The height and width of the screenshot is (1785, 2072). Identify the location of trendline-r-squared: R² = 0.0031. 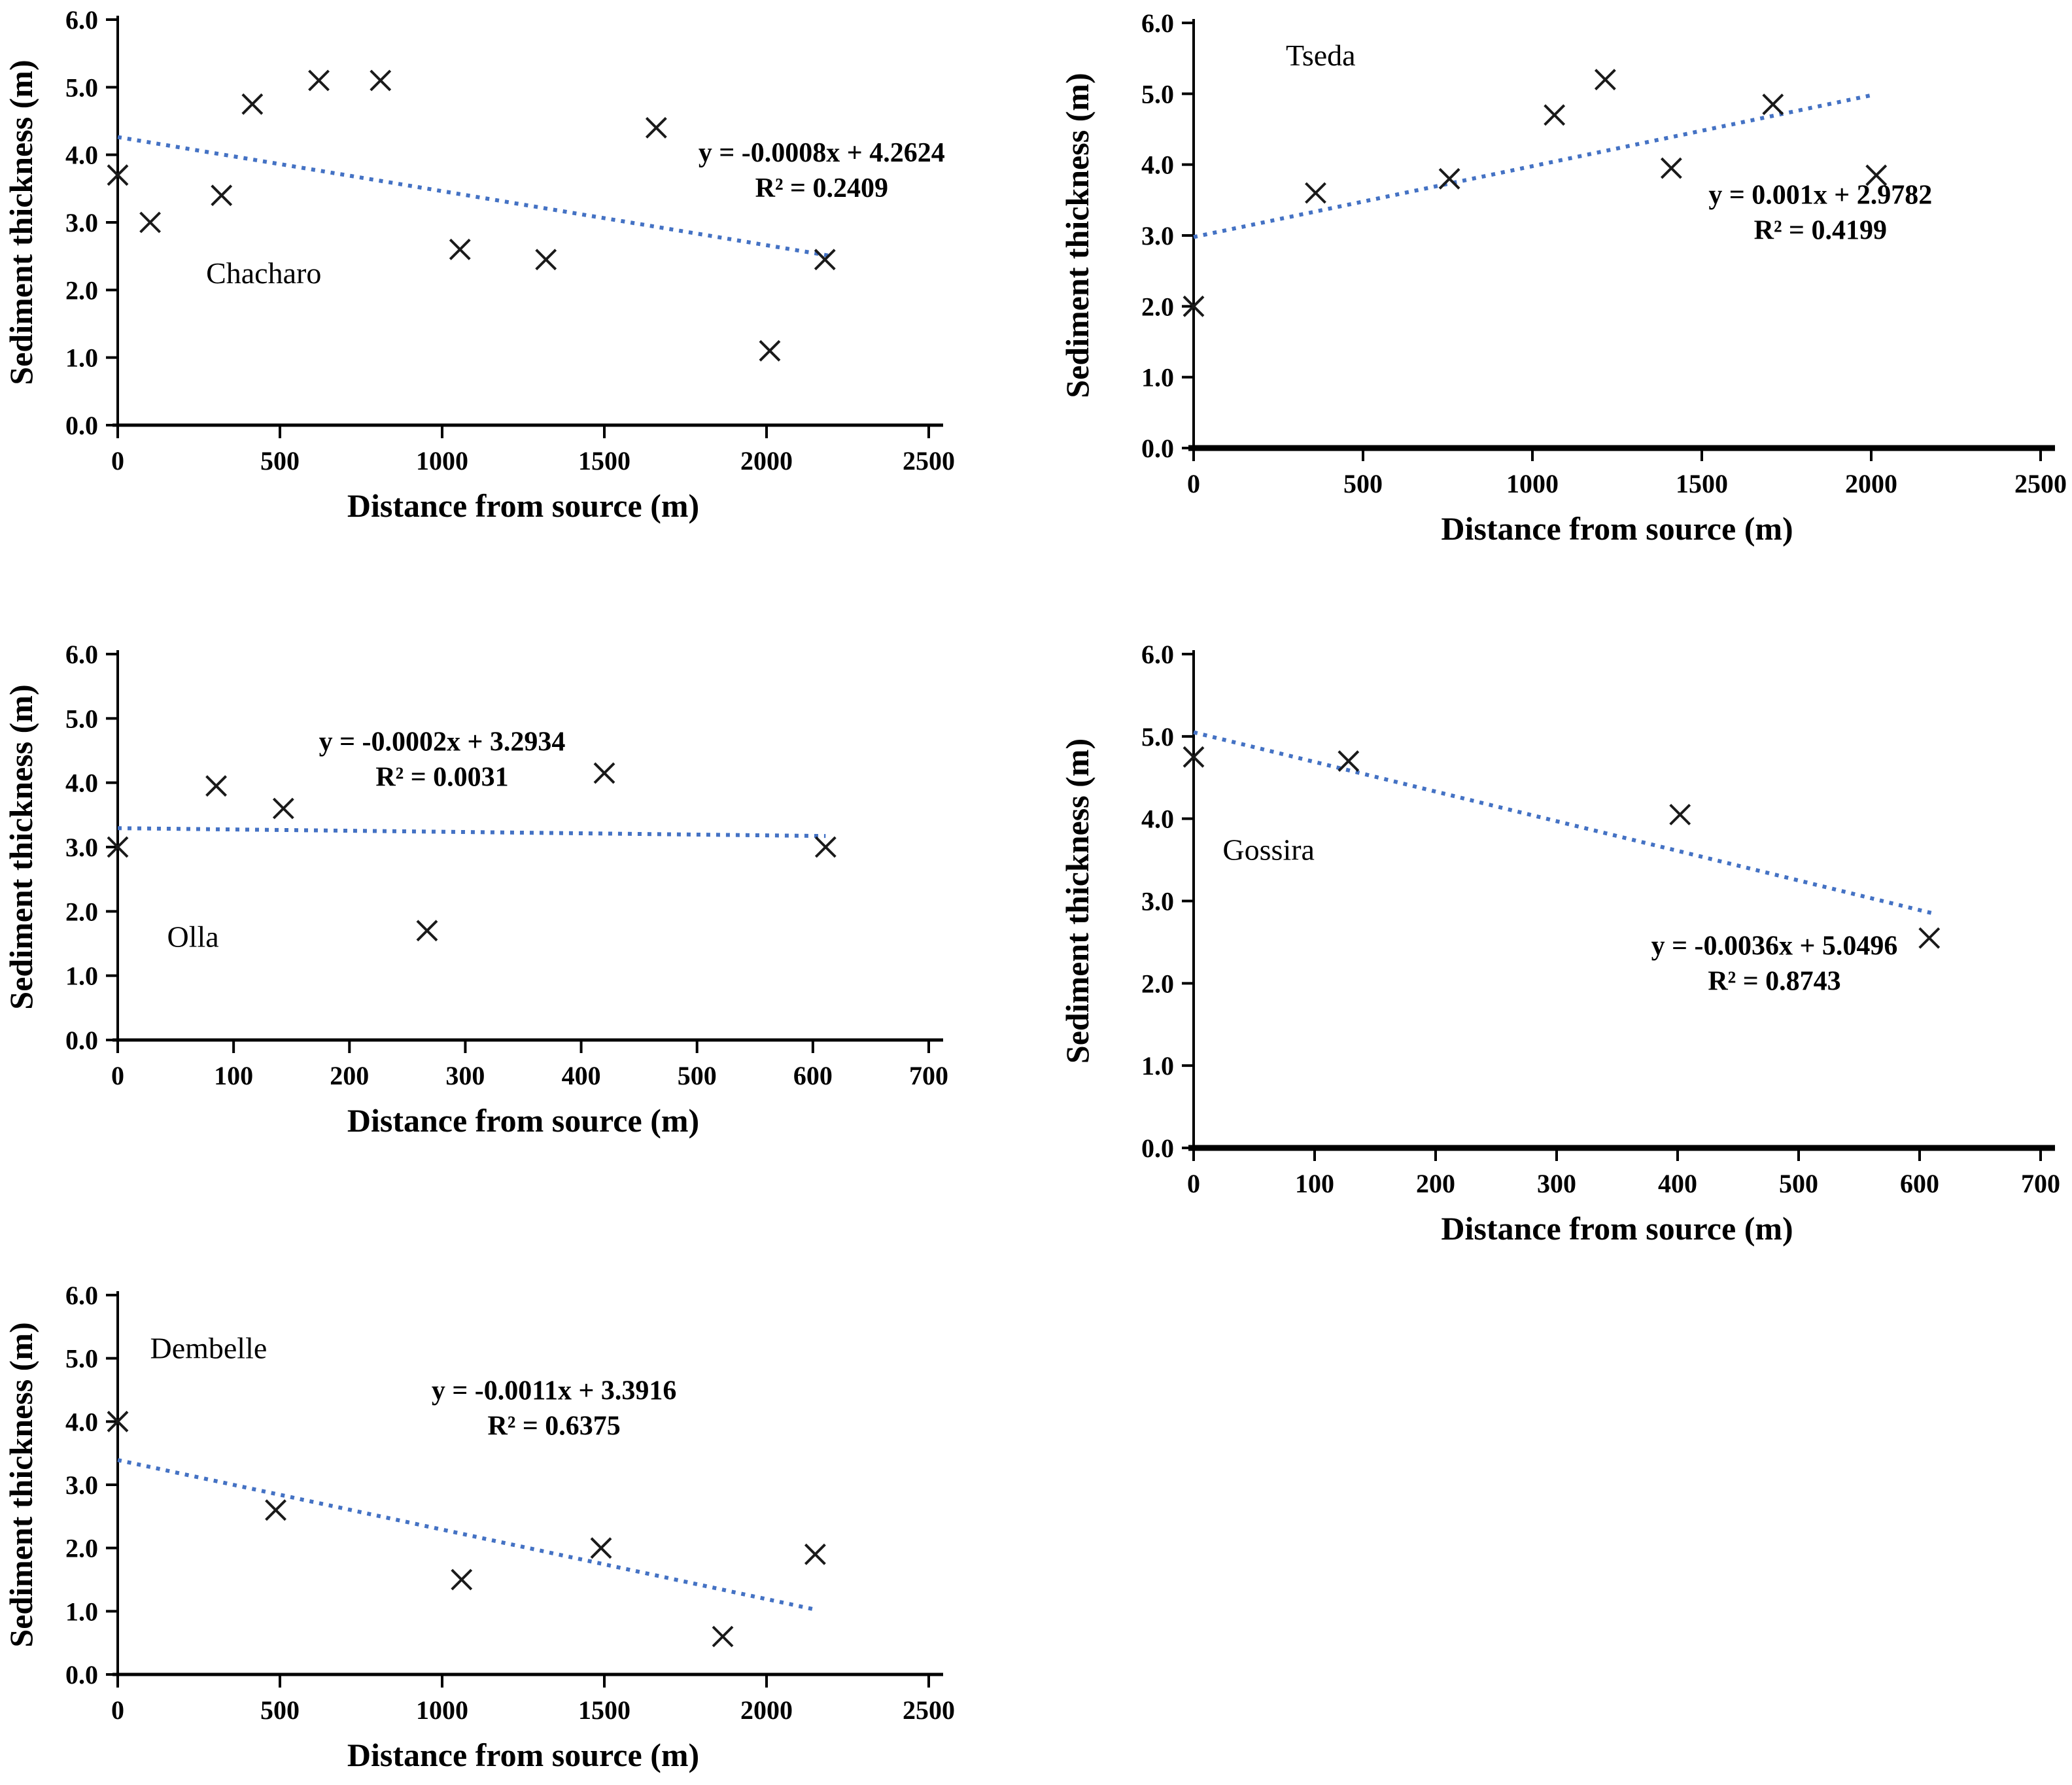
(442, 778).